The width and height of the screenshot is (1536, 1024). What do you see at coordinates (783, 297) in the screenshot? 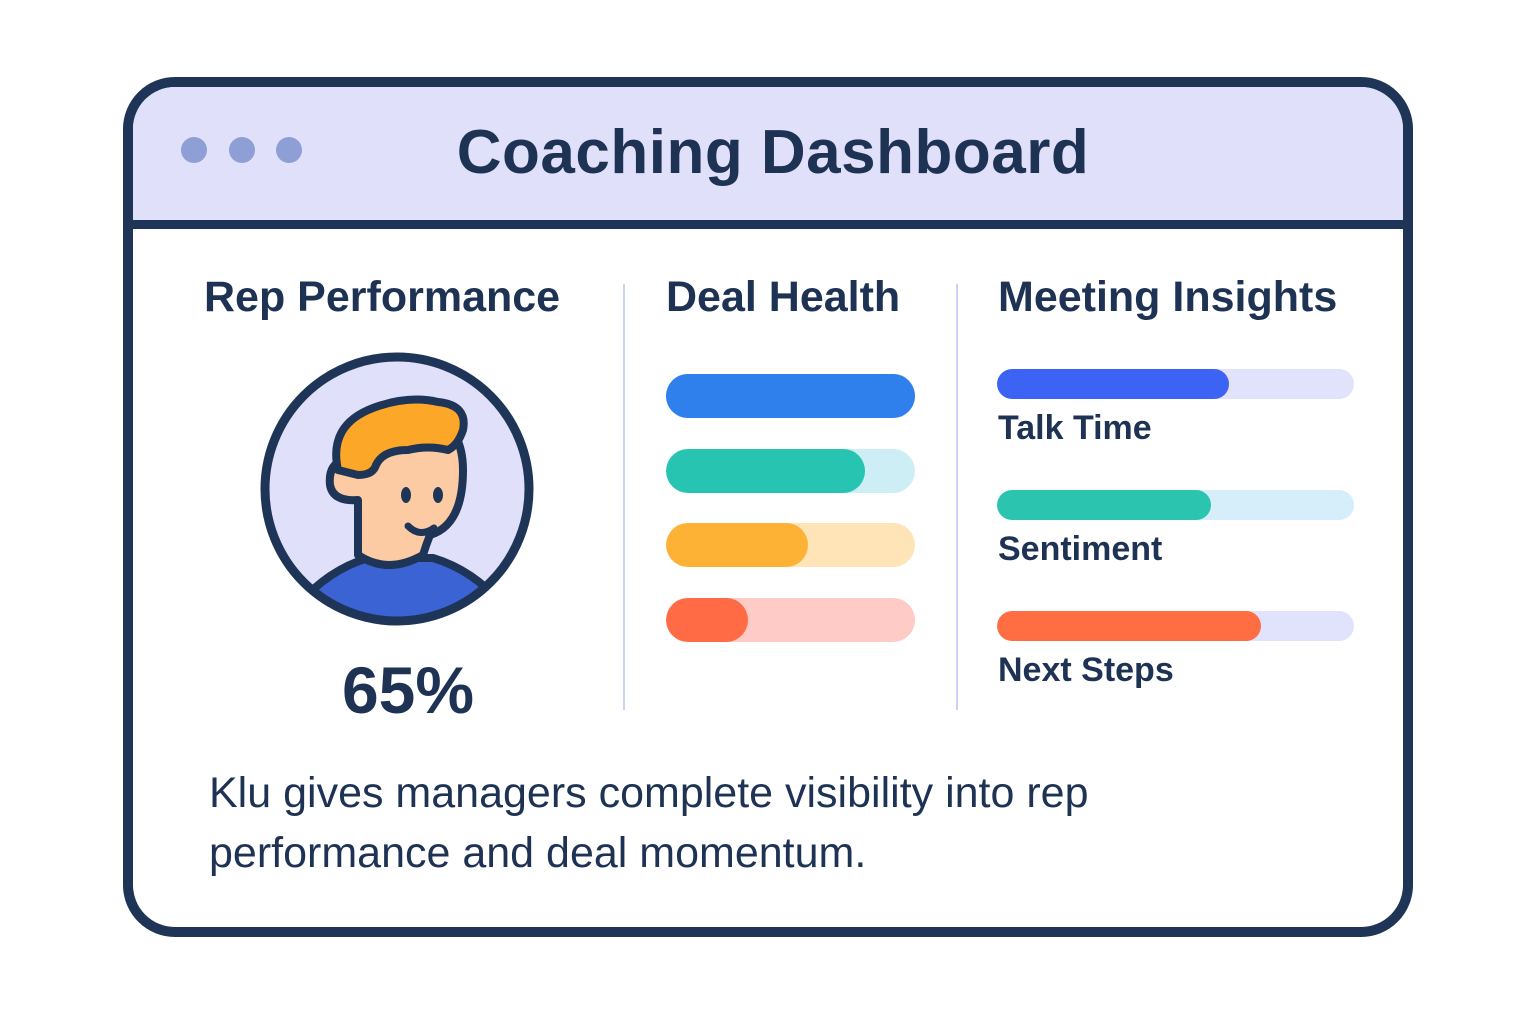
I see `deal-health-heading: Deal Health` at bounding box center [783, 297].